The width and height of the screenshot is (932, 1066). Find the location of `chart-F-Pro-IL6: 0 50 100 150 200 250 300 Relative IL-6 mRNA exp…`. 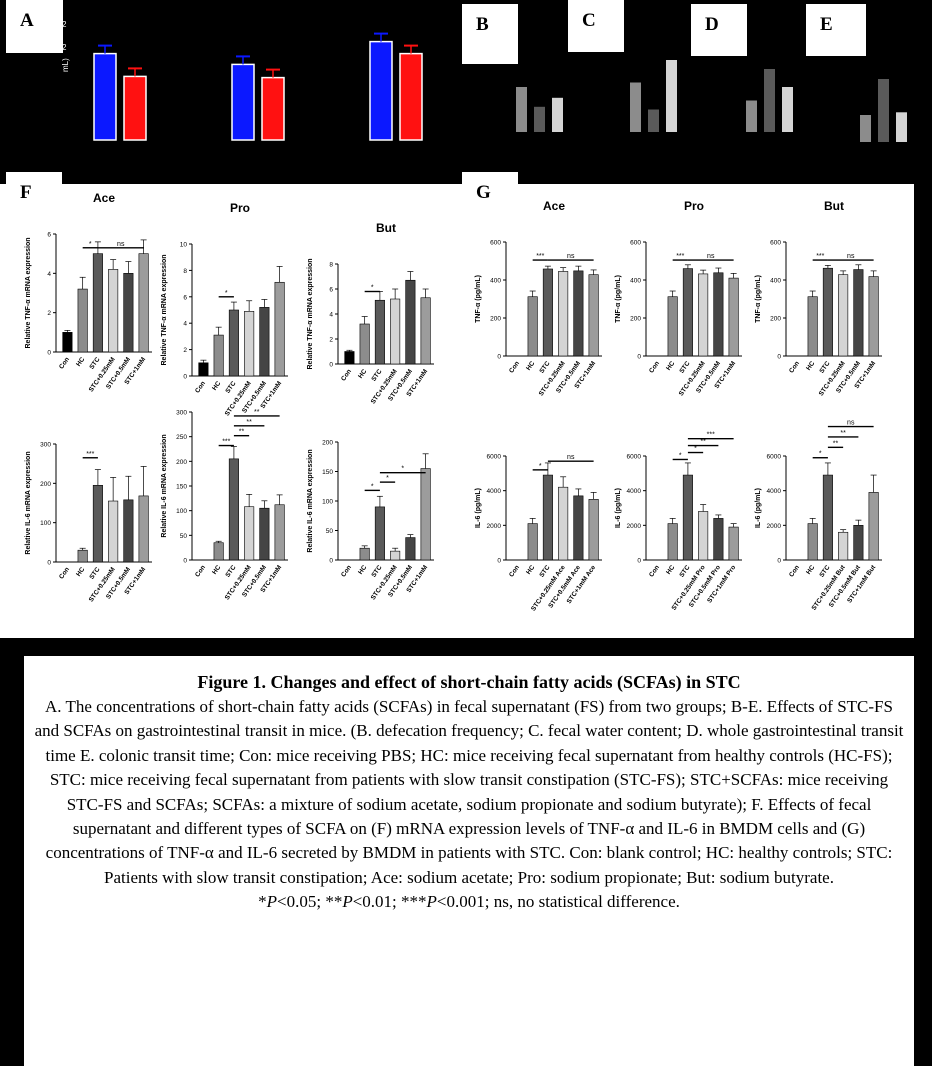

chart-F-Pro-IL6: 0 50 100 150 200 250 300 Relative IL-6 mRNA exp… is located at coordinates (224, 505).